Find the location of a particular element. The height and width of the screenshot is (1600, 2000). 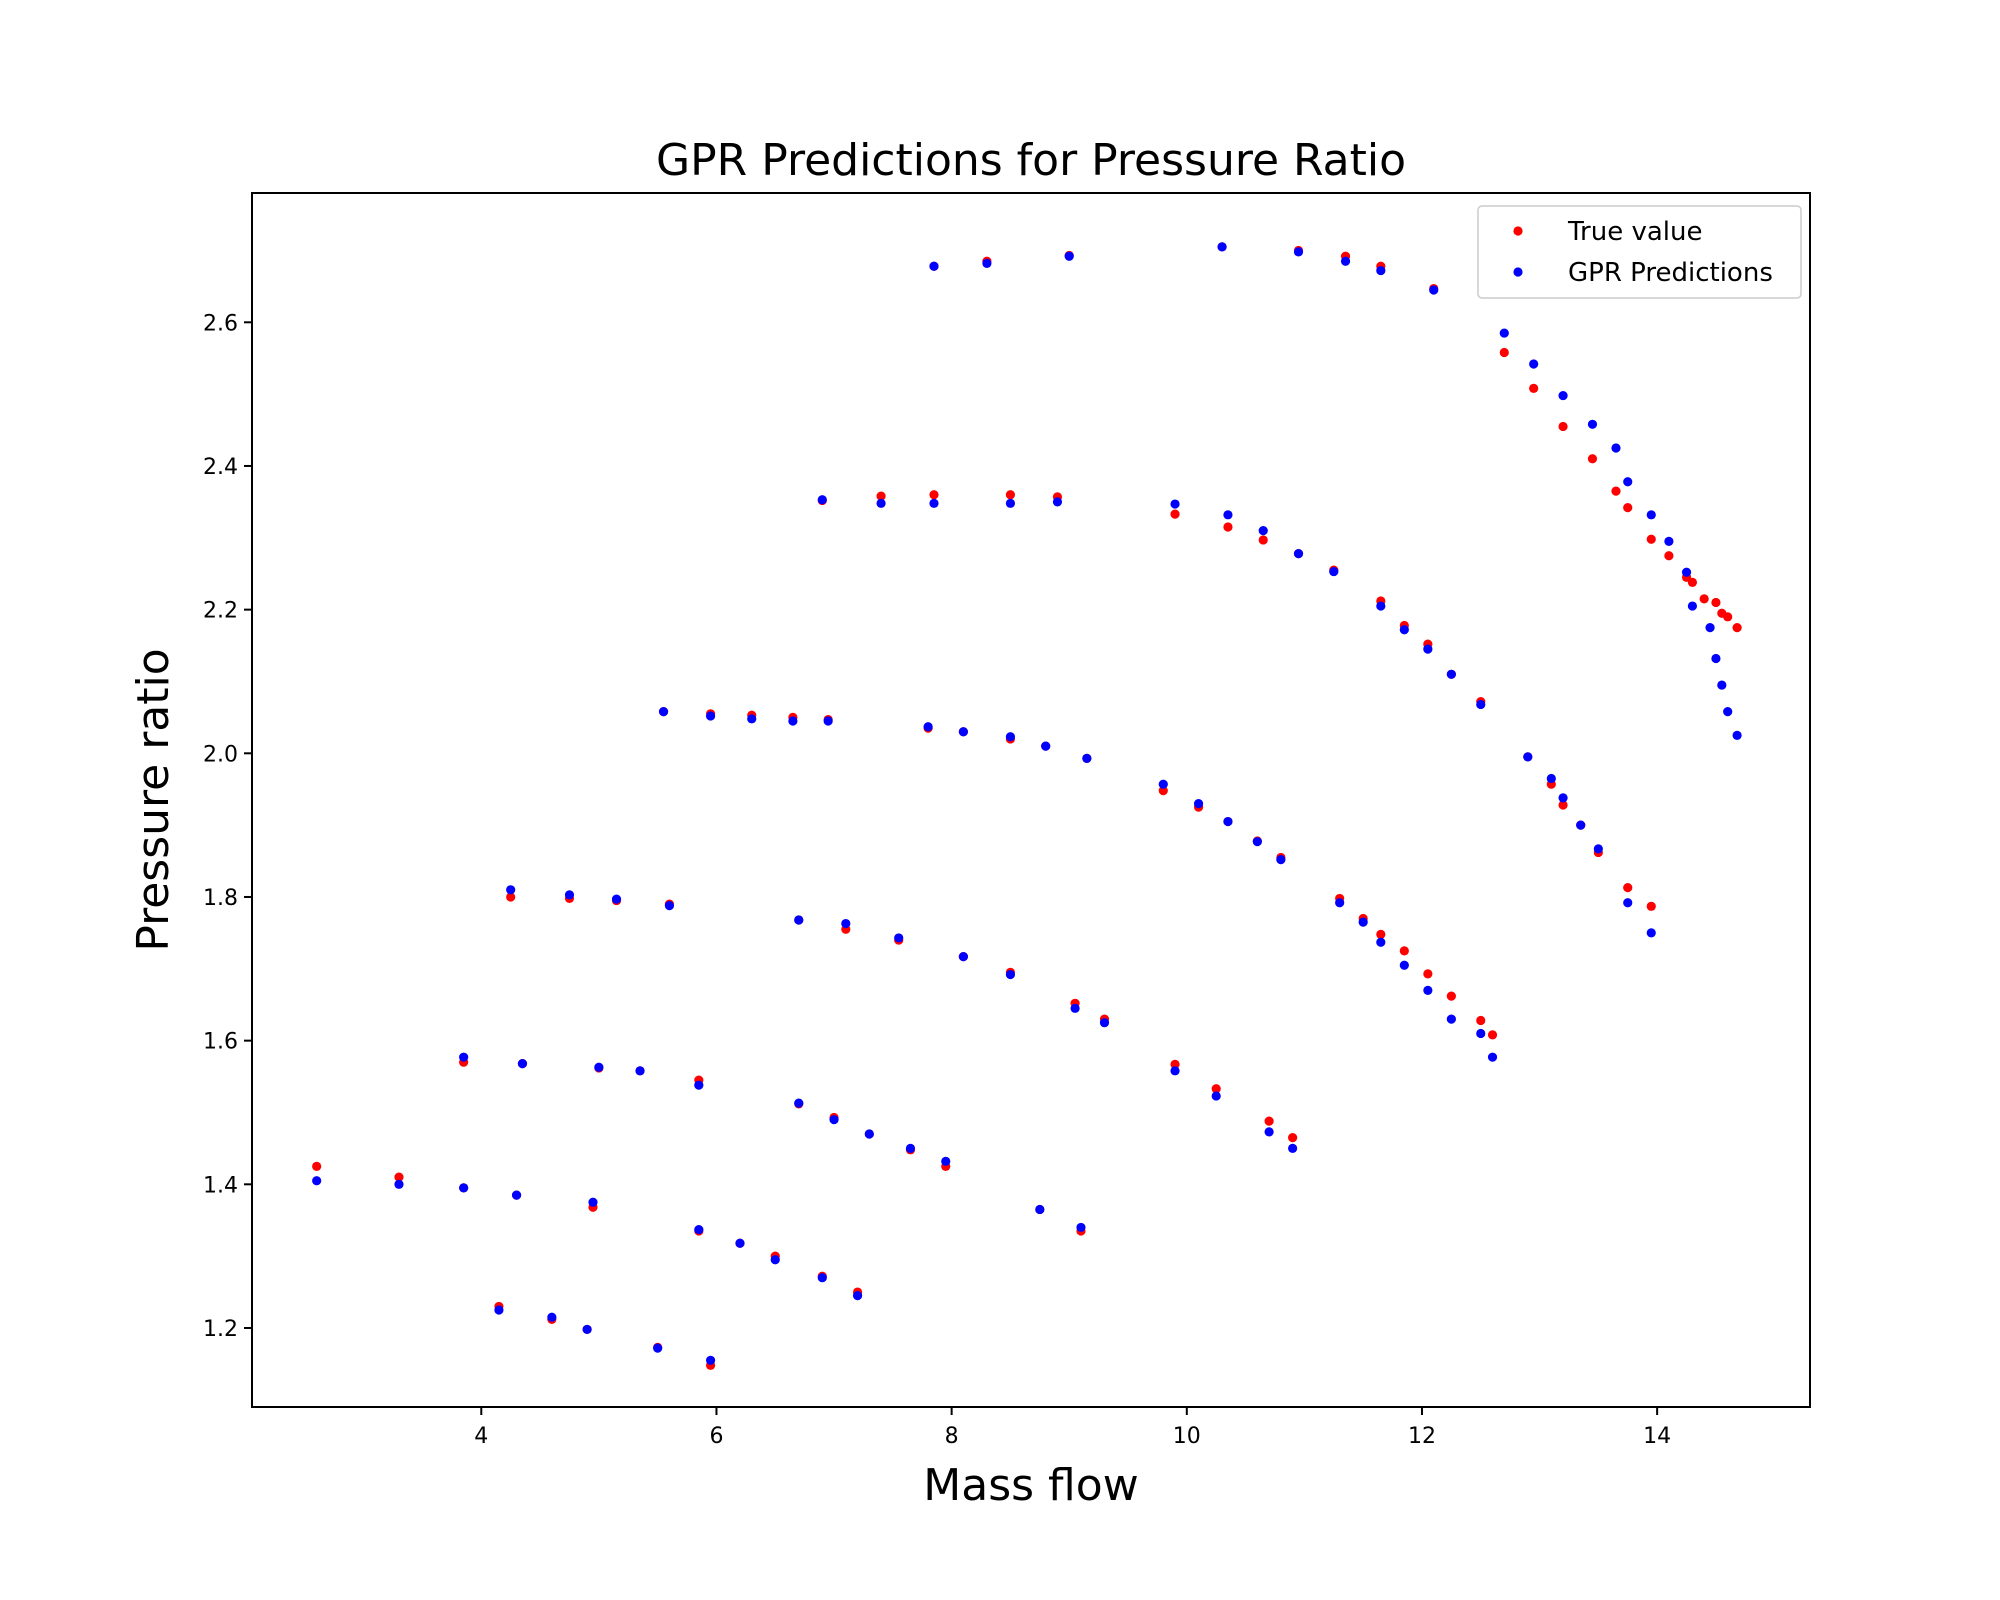

x-axis-title: Mass flow is located at coordinates (1030, 1485).